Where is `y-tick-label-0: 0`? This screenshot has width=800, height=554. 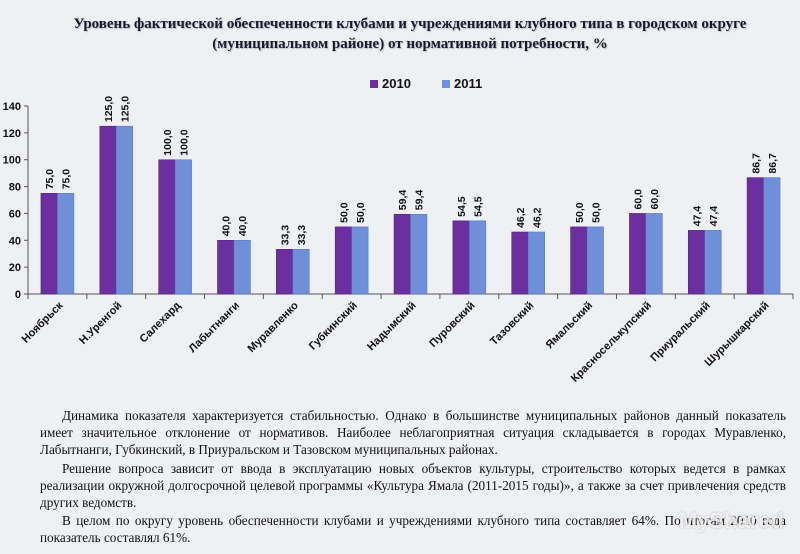
y-tick-label-0: 0 is located at coordinates (18, 295).